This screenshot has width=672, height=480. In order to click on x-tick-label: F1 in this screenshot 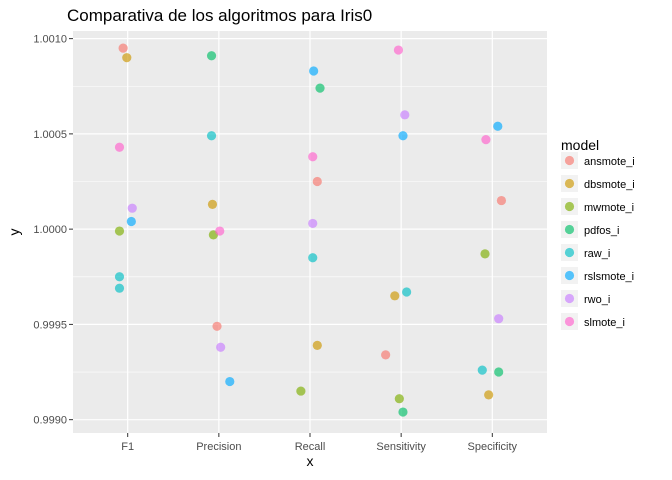, I will do `click(127, 447)`.